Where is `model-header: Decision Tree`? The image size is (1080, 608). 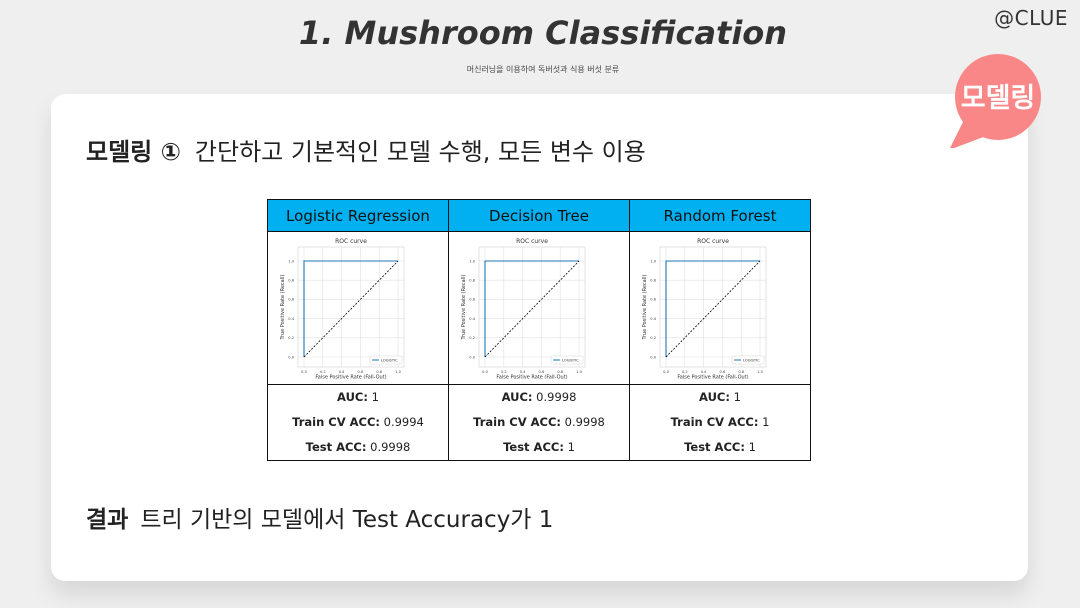
model-header: Decision Tree is located at coordinates (539, 215).